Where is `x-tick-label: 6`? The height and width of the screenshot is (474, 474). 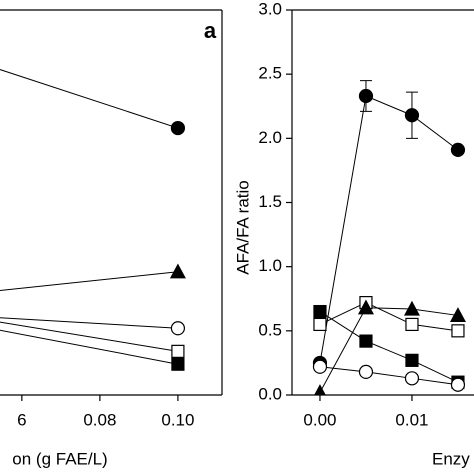 x-tick-label: 6 is located at coordinates (21, 419).